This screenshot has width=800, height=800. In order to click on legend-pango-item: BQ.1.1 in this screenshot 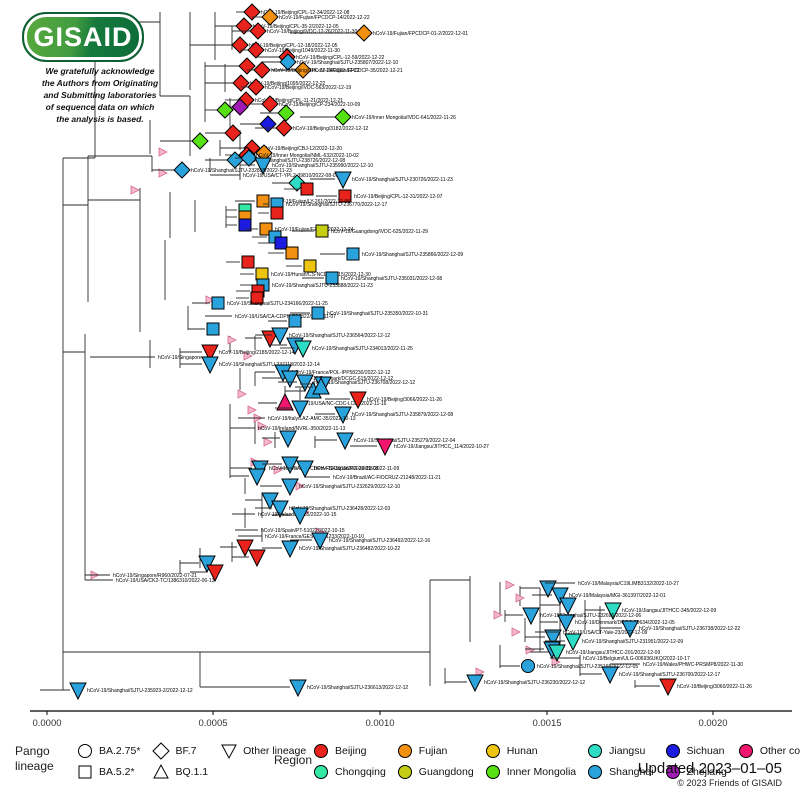, I will do `click(180, 771)`.